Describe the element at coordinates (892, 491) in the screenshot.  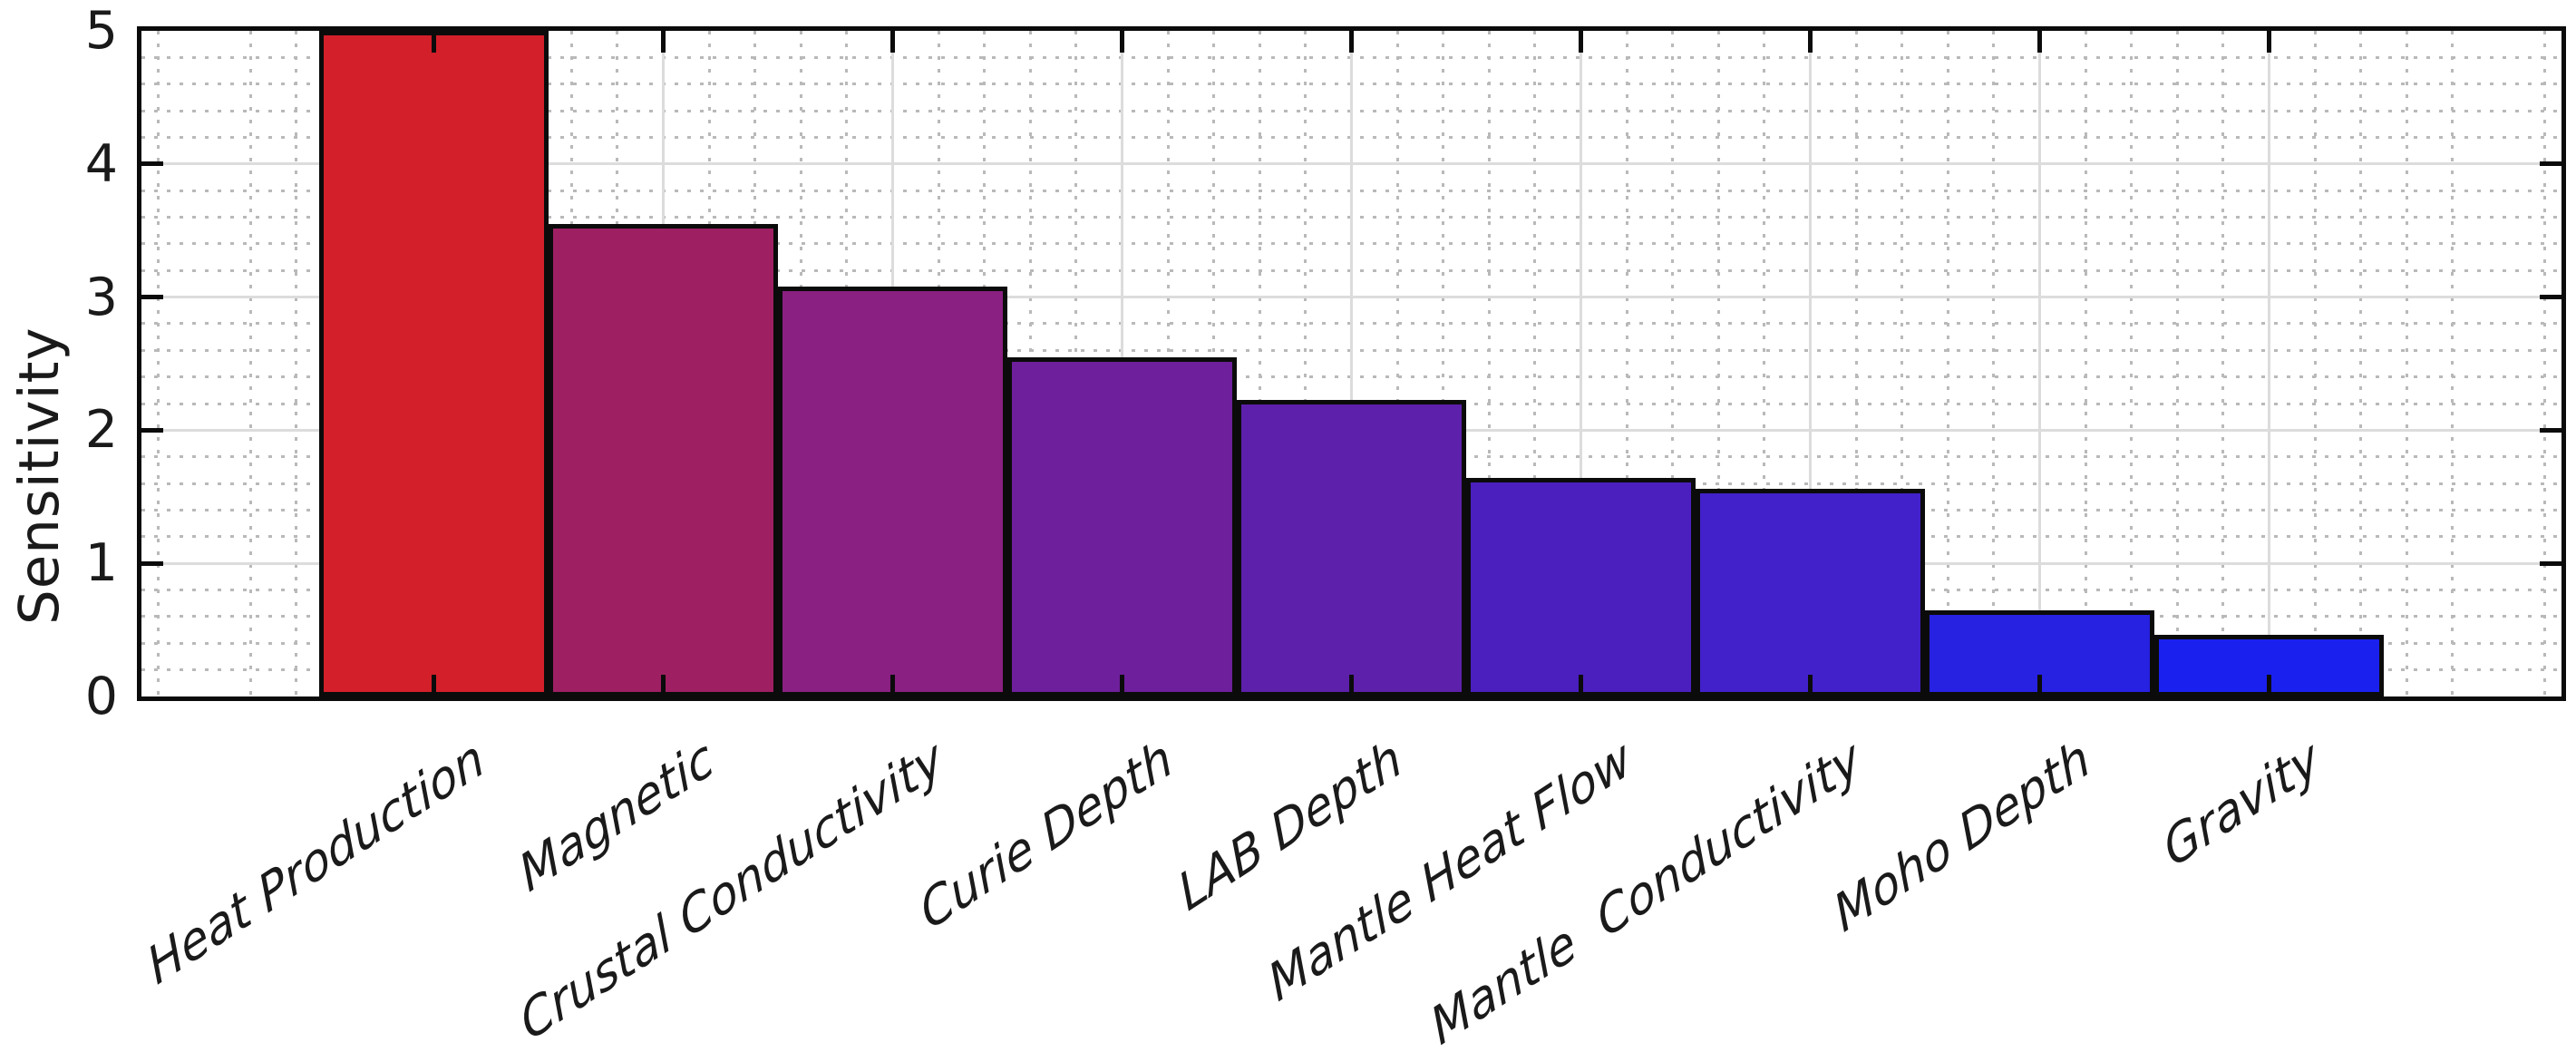
I see `bar-crustal-conductivity` at that location.